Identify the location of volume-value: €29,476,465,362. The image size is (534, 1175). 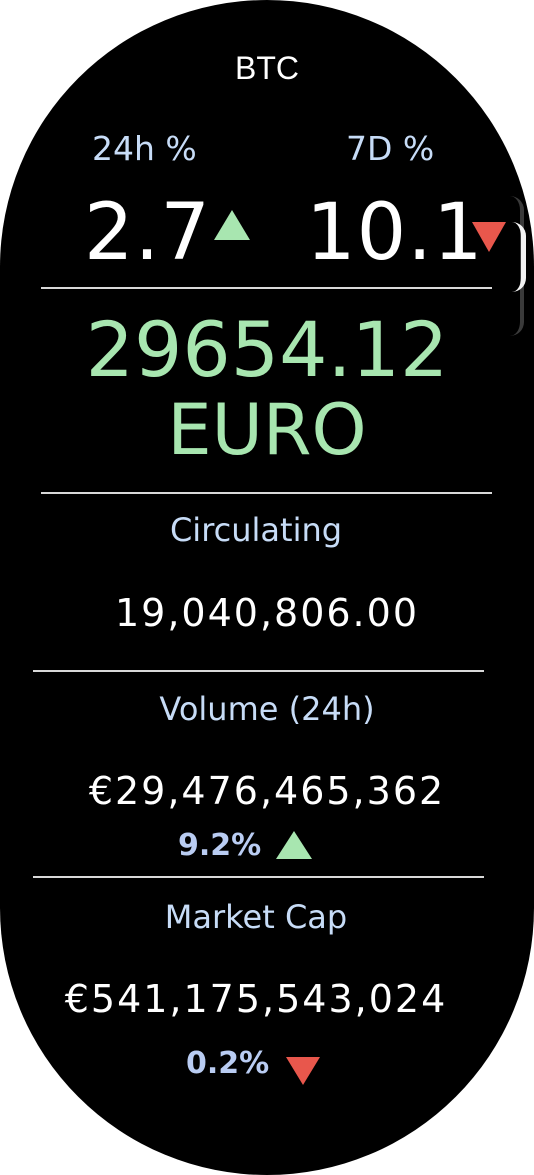
(267, 791).